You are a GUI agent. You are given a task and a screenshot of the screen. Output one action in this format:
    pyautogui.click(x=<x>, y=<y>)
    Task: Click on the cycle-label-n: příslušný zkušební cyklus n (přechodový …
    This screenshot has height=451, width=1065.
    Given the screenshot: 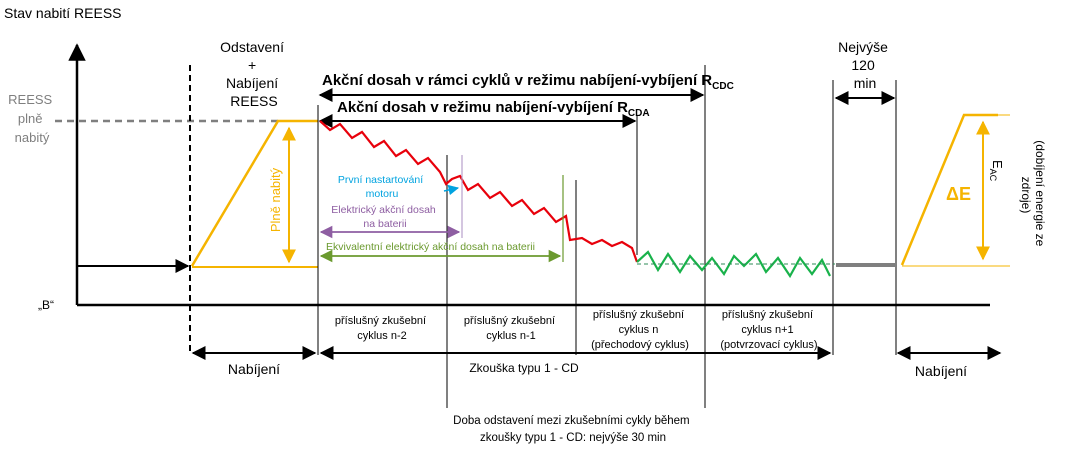 What is the action you would take?
    pyautogui.click(x=640, y=330)
    